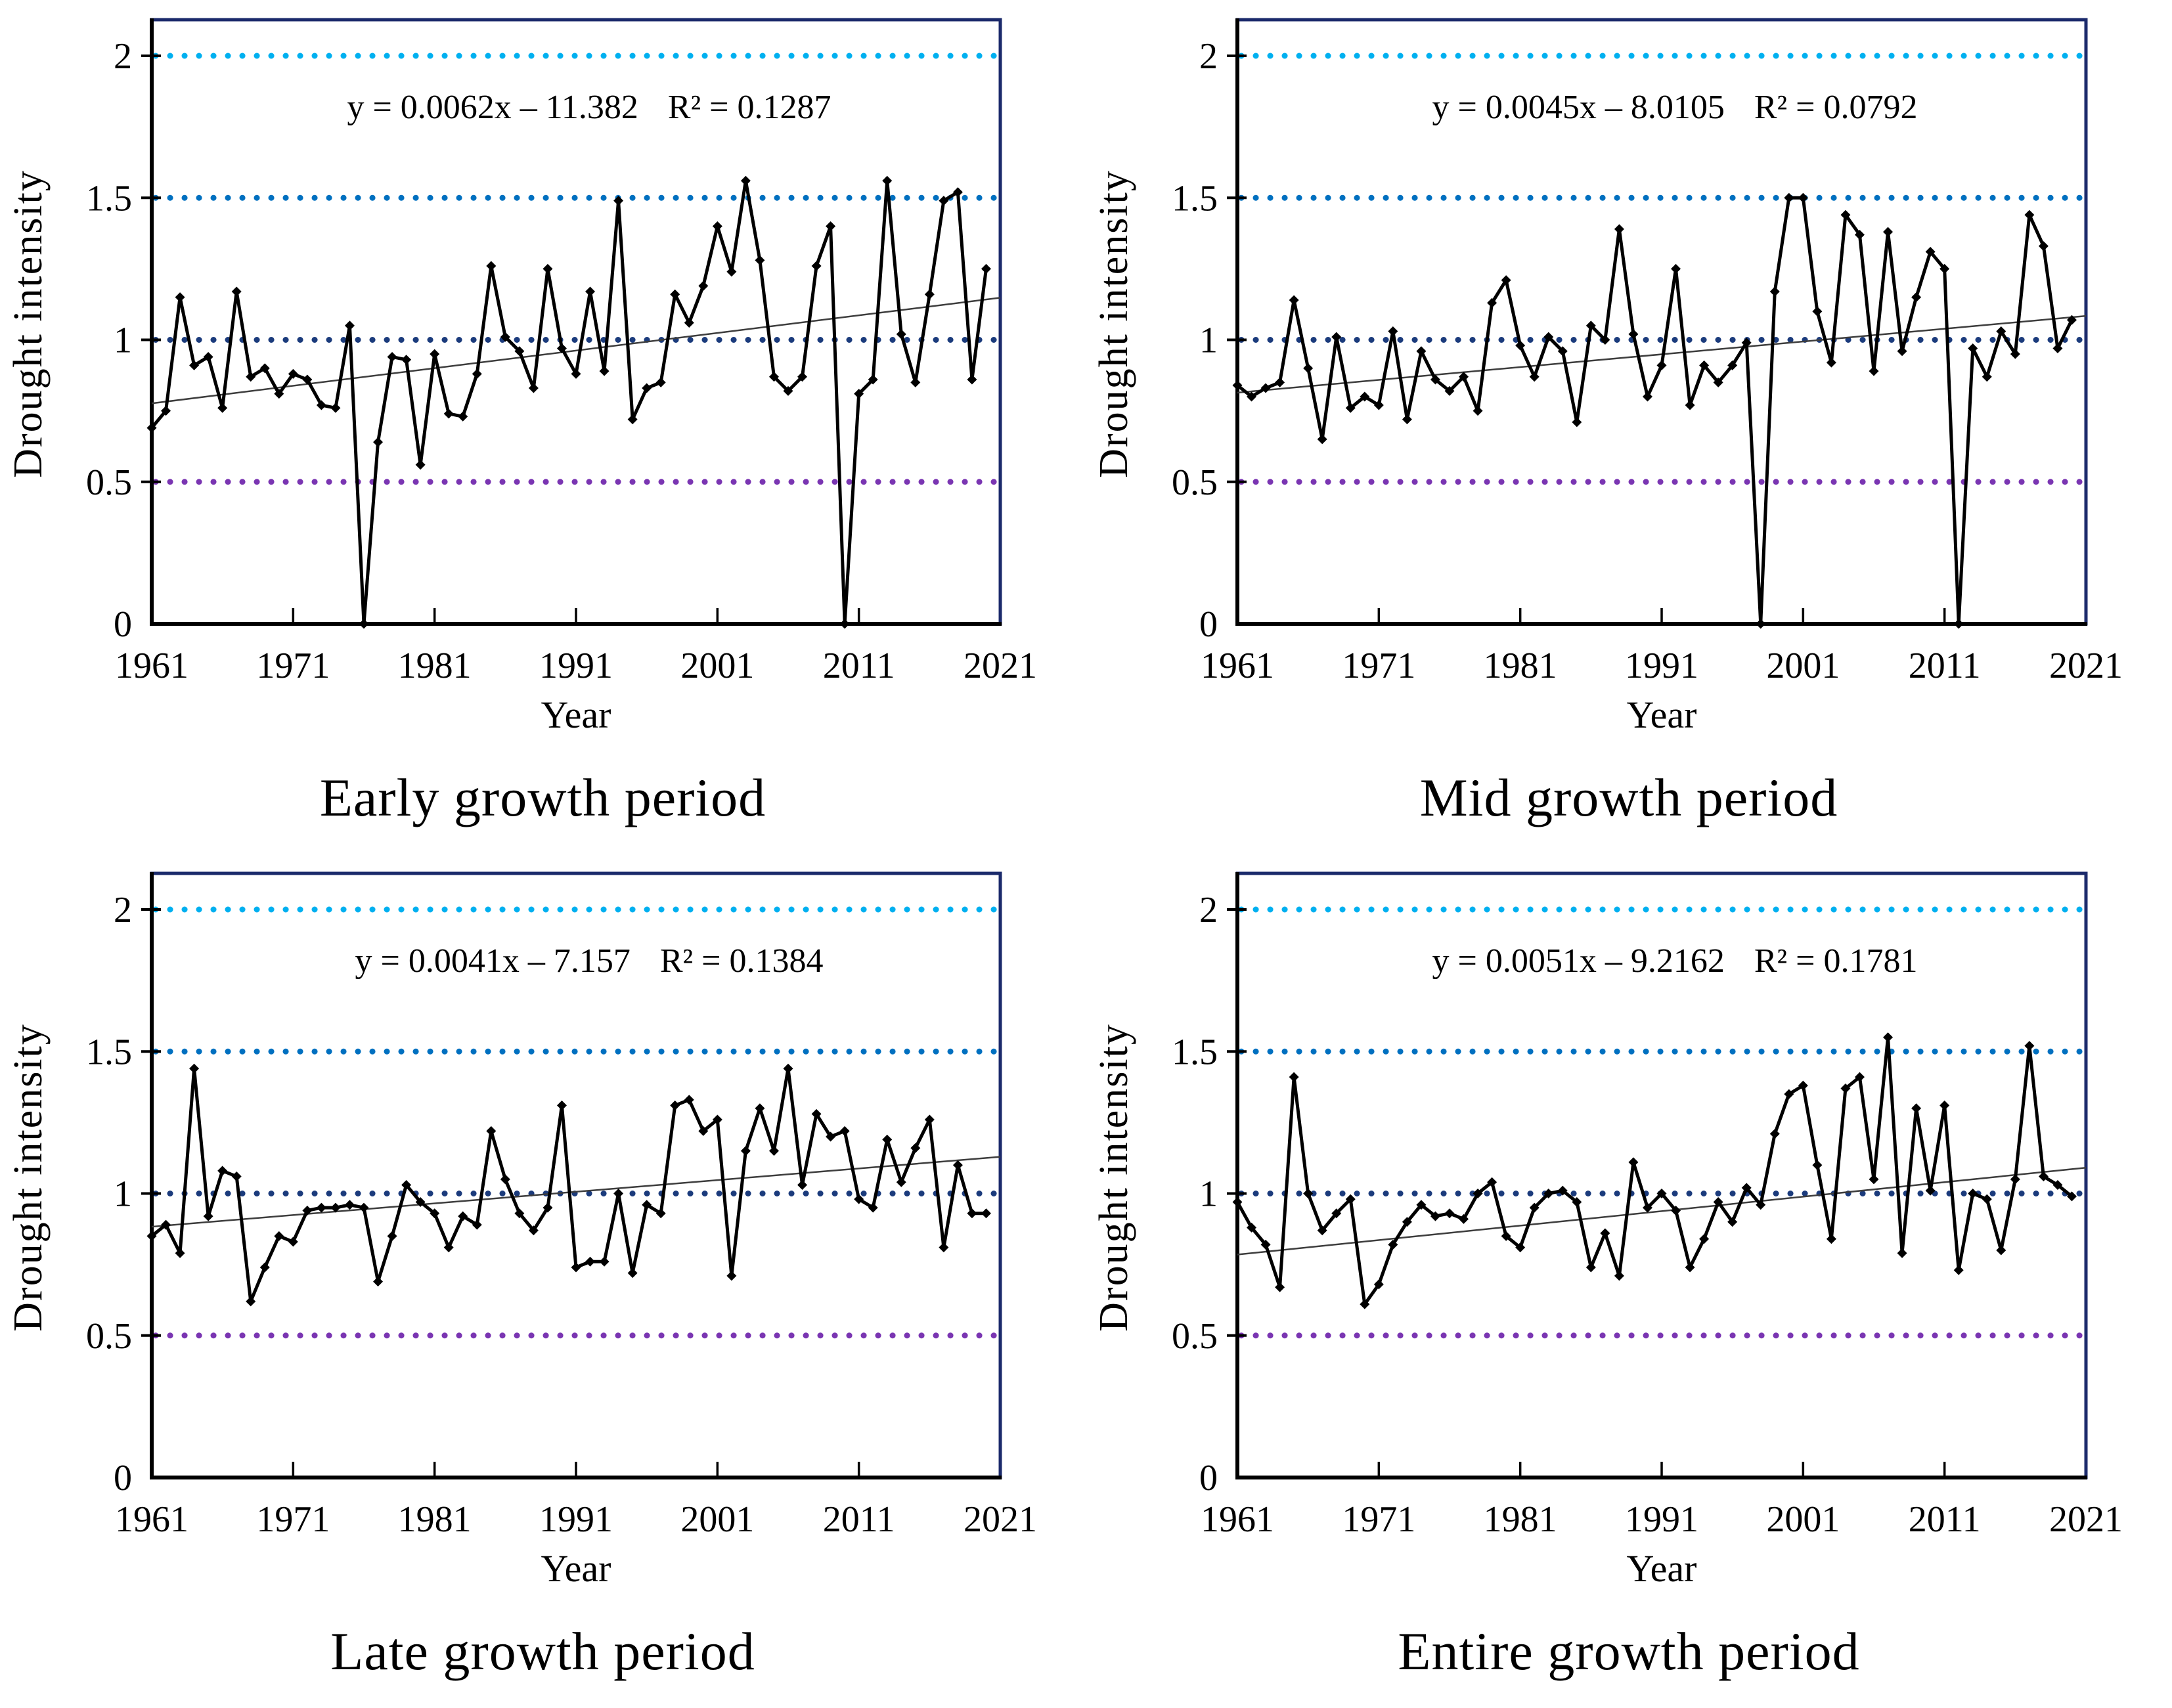 This screenshot has width=2172, height=1708. What do you see at coordinates (293, 666) in the screenshot?
I see `x-tick-label: 1971` at bounding box center [293, 666].